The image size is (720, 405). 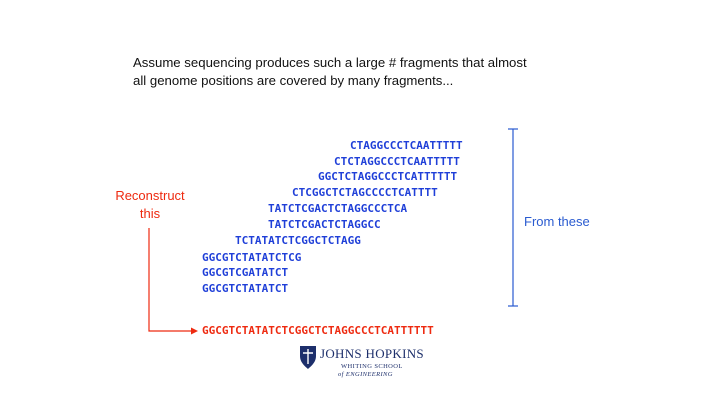 I want to click on fragment-read: GGCGTCTATATCT, so click(x=245, y=288).